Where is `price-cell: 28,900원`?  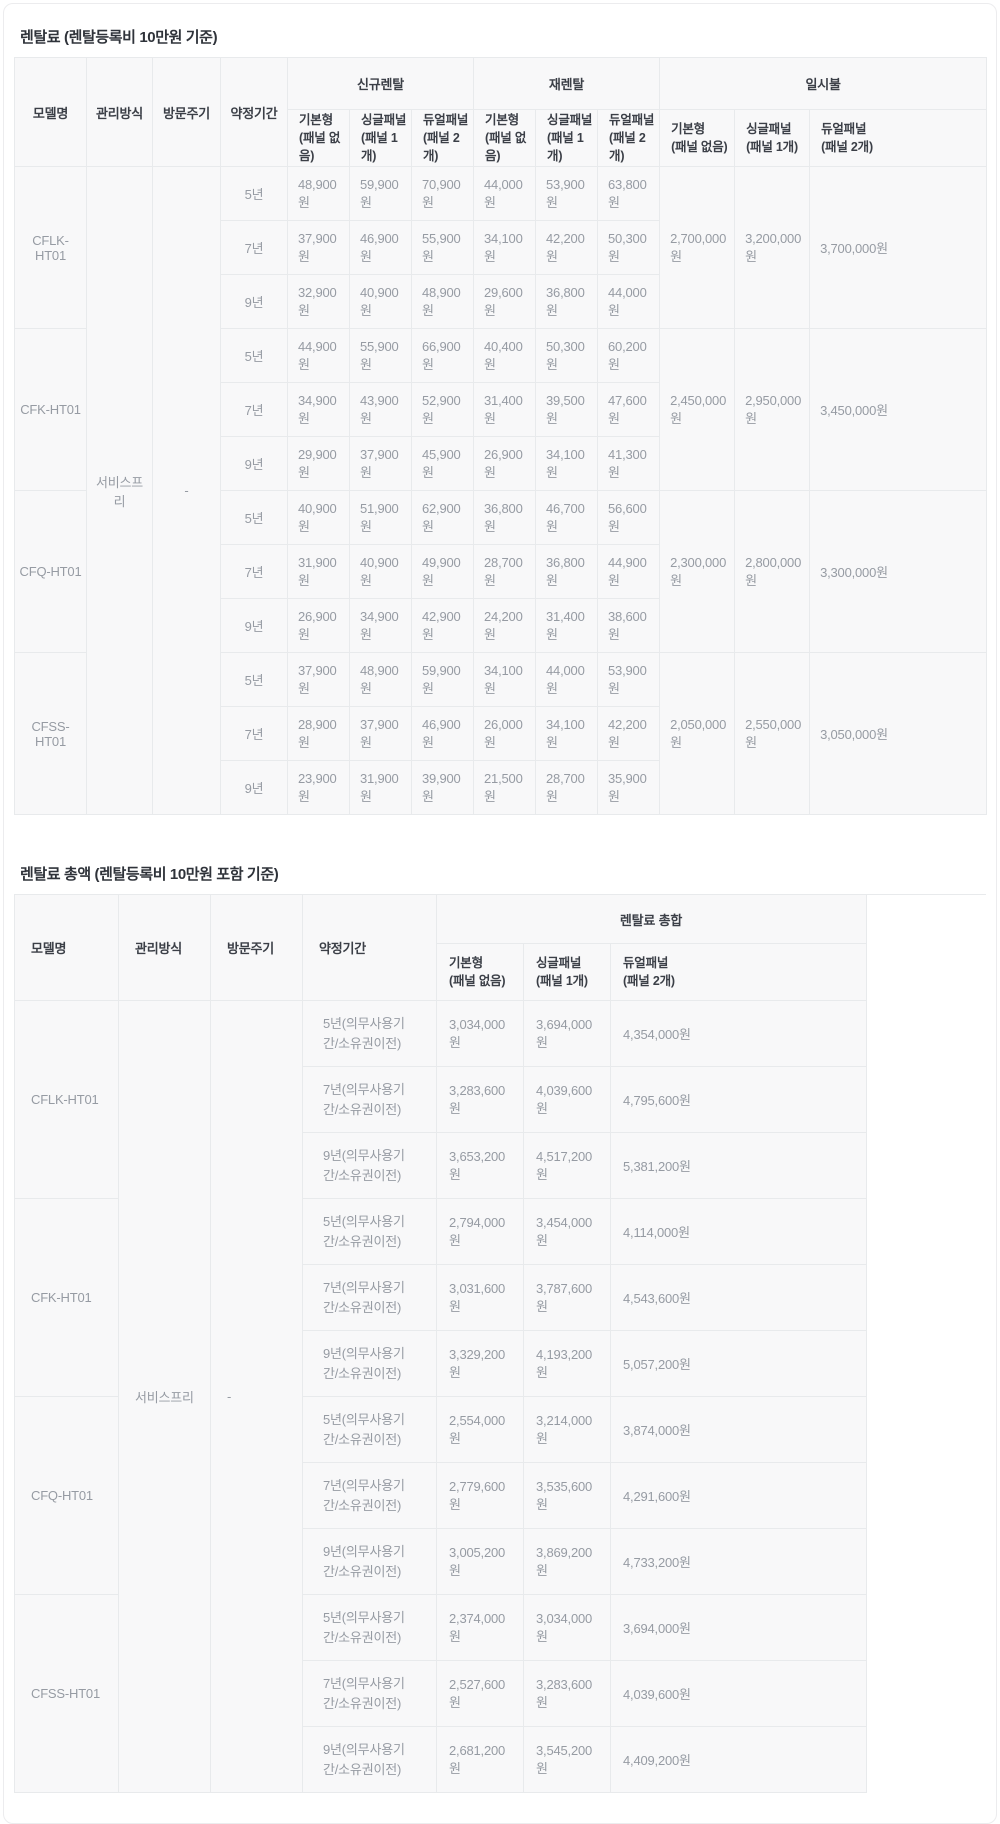 price-cell: 28,900원 is located at coordinates (318, 734).